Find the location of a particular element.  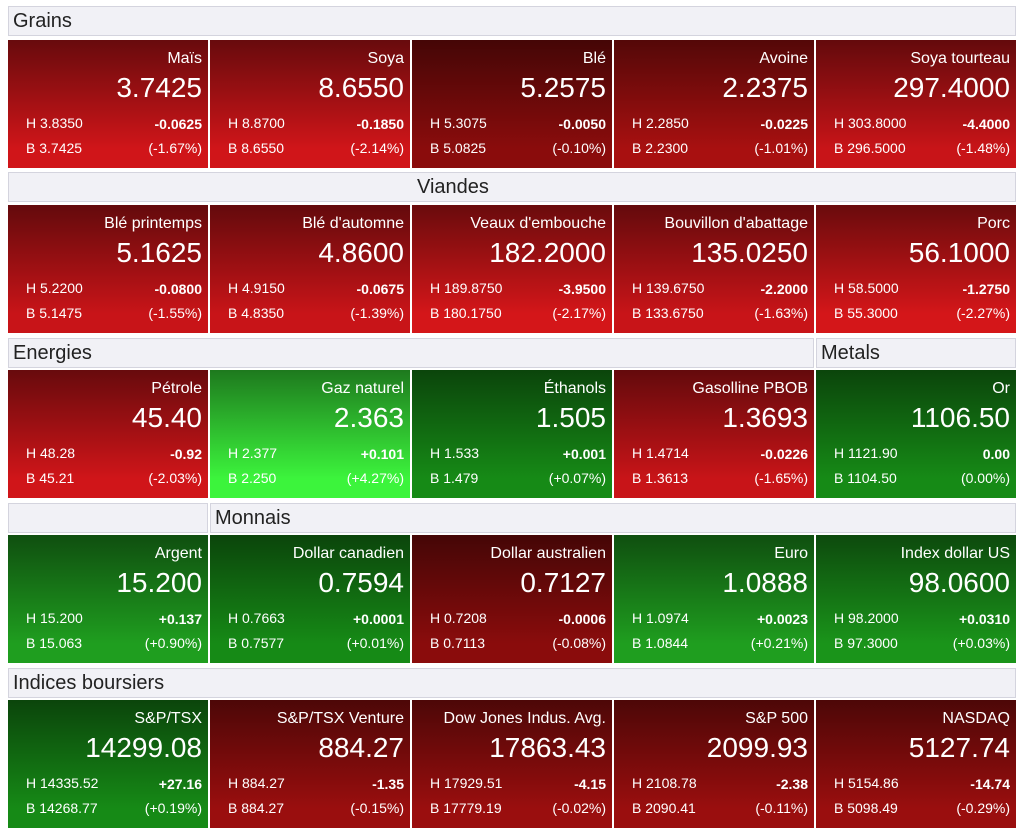

low: B 2.250 is located at coordinates (252, 478).